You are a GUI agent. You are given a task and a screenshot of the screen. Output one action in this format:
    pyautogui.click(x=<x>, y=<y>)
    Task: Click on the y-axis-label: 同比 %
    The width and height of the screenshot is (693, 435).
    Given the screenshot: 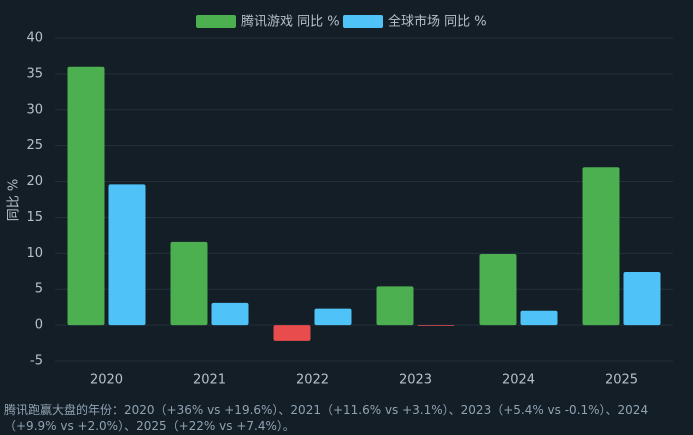 What is the action you would take?
    pyautogui.click(x=14, y=200)
    